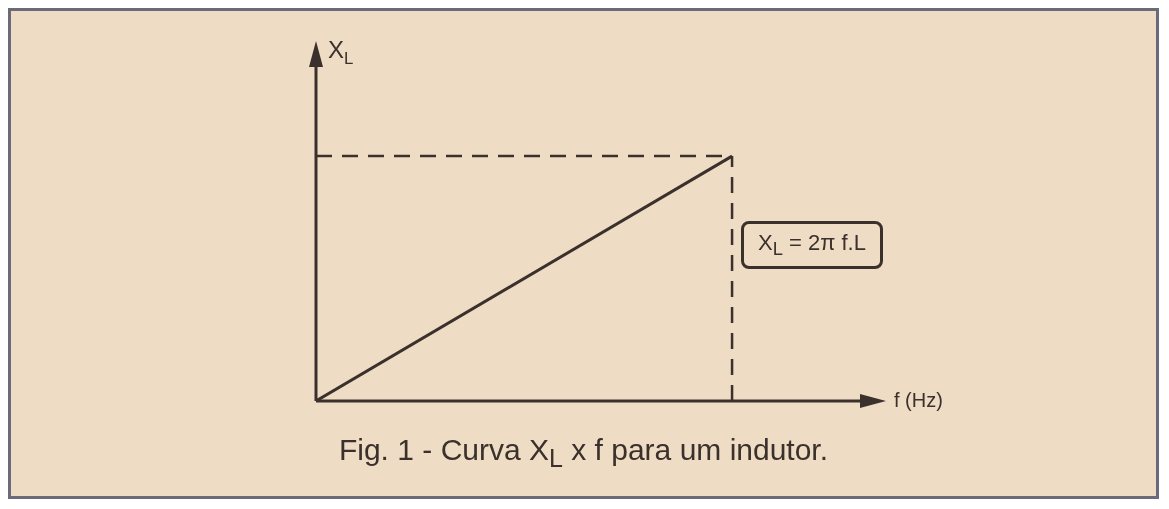 The height and width of the screenshot is (509, 1169). What do you see at coordinates (812, 245) in the screenshot?
I see `annotation: X$_{L}$ = 2π f.L` at bounding box center [812, 245].